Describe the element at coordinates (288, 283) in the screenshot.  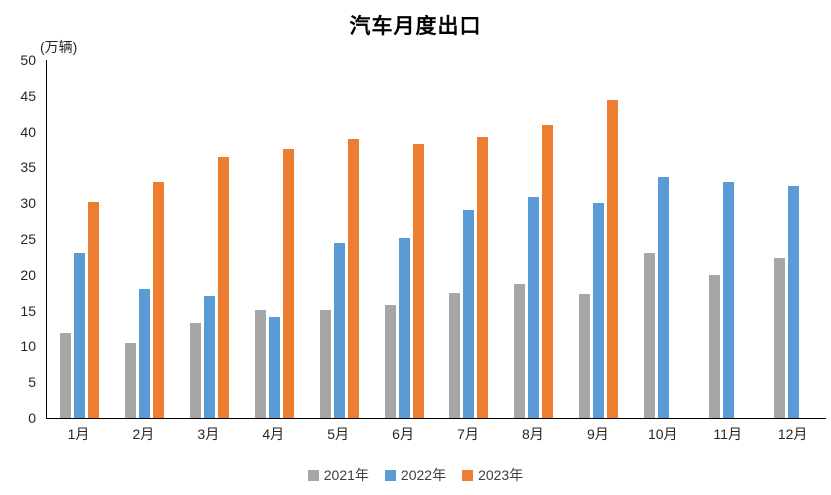
I see `bar-2023年-4月` at that location.